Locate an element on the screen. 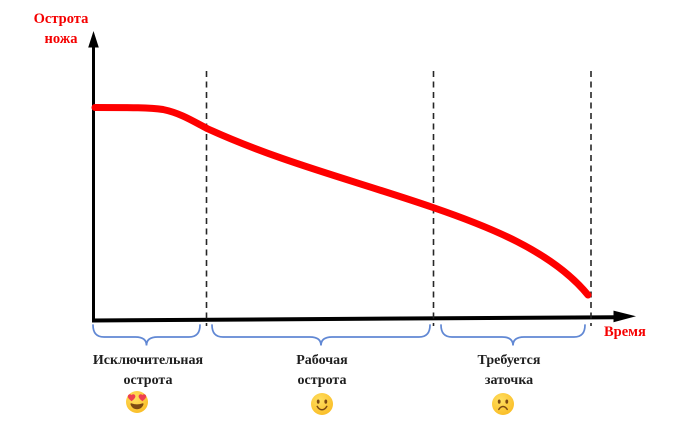  zone1-label-line2: острота is located at coordinates (148, 380).